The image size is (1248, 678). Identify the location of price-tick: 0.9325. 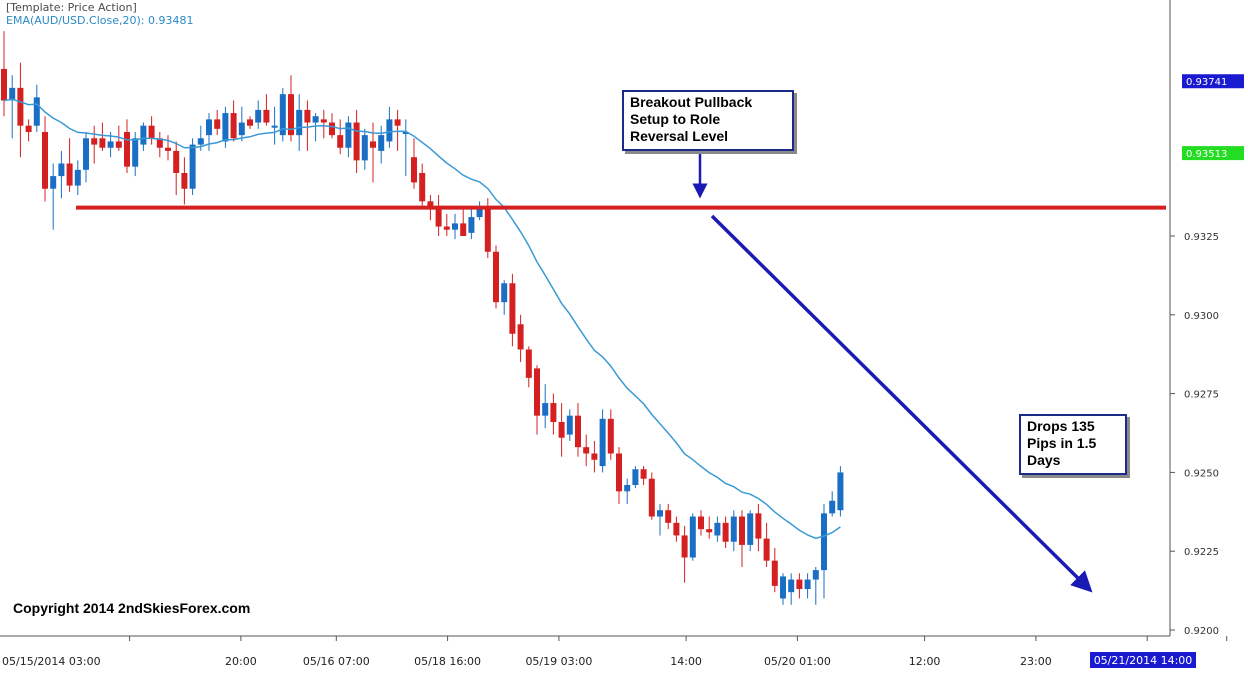
(1194, 237).